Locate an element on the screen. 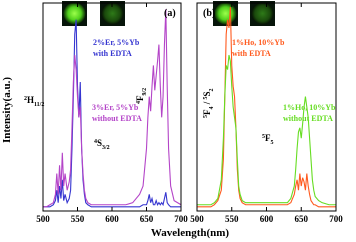  state-label: 2H11/2 is located at coordinates (34, 101).